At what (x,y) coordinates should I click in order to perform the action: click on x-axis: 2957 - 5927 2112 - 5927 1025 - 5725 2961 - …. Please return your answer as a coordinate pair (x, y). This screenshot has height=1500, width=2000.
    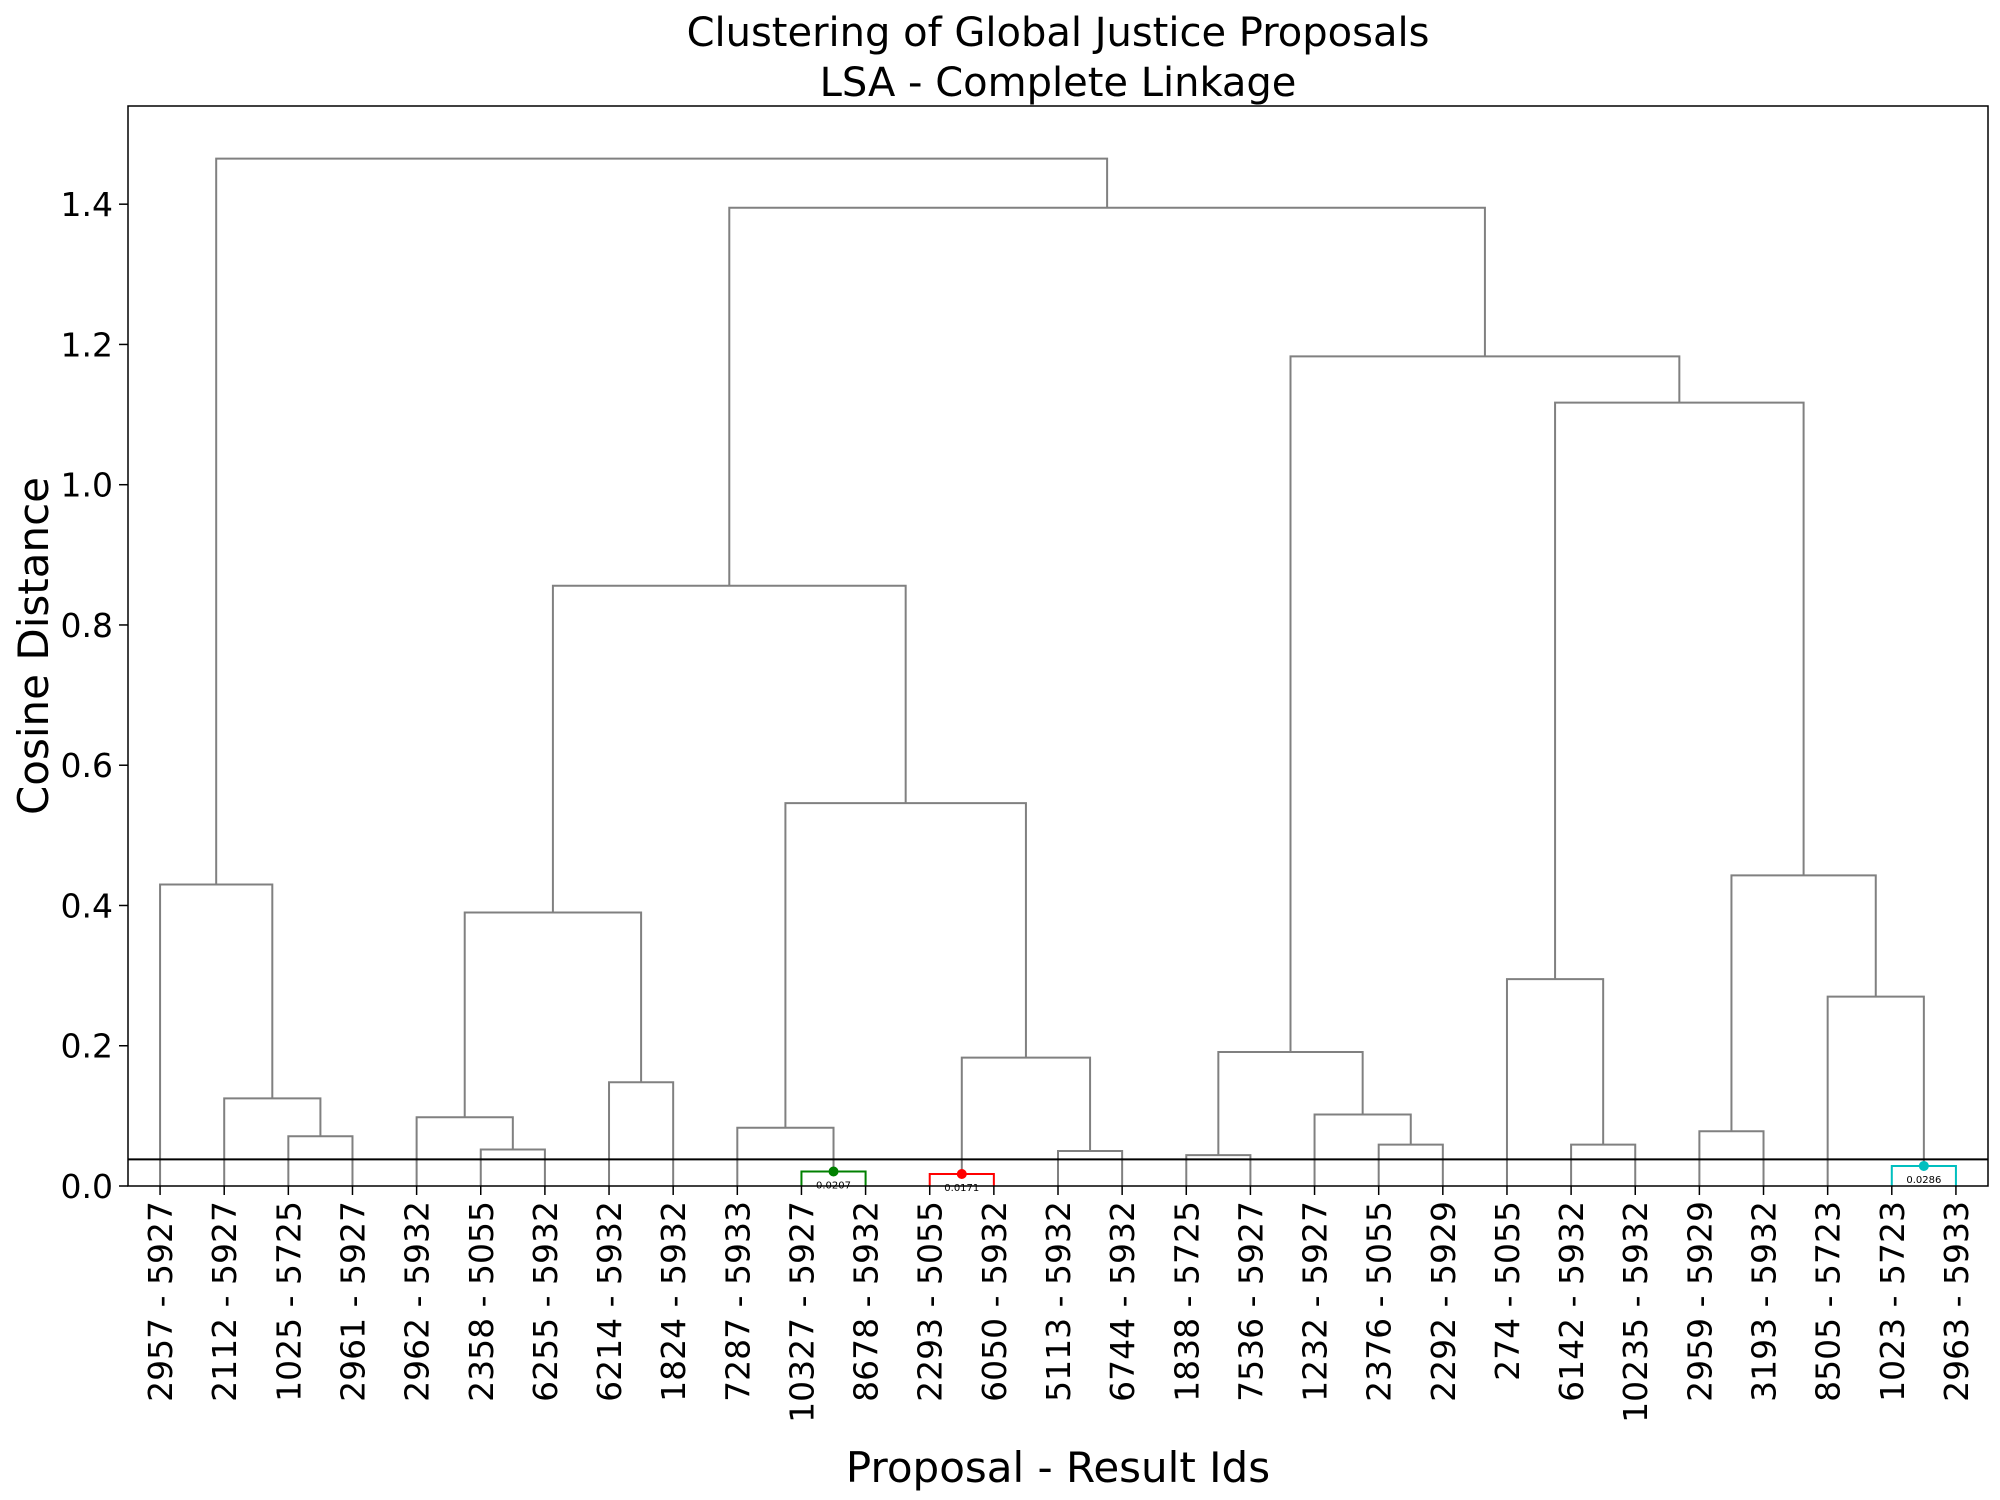
    Looking at the image, I should click on (1058, 1304).